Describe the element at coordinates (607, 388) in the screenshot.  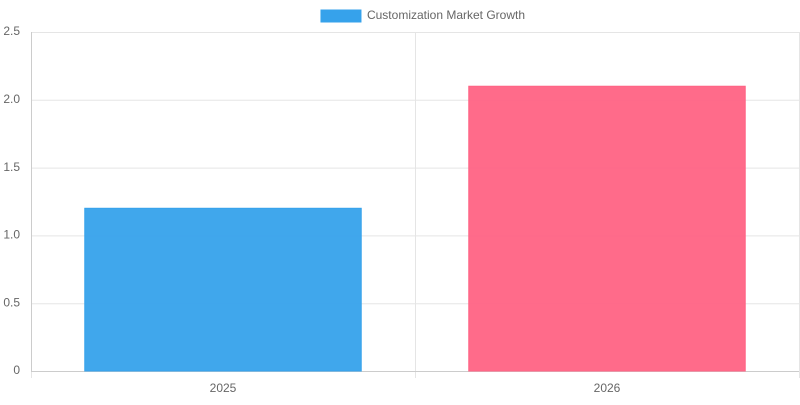
I see `x-tick-label: 2026` at that location.